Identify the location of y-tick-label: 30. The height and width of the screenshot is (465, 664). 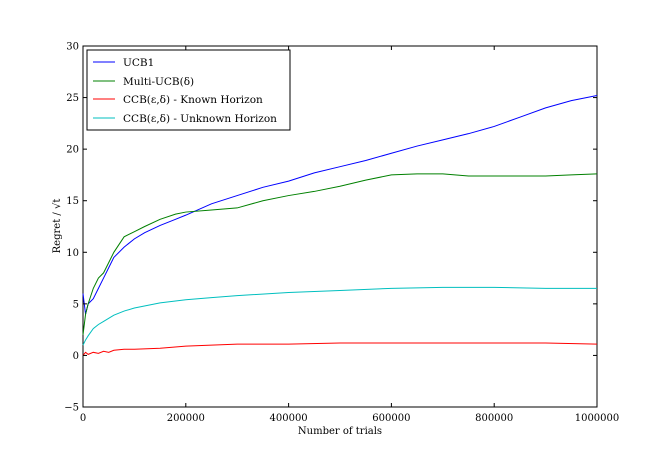
(72, 47).